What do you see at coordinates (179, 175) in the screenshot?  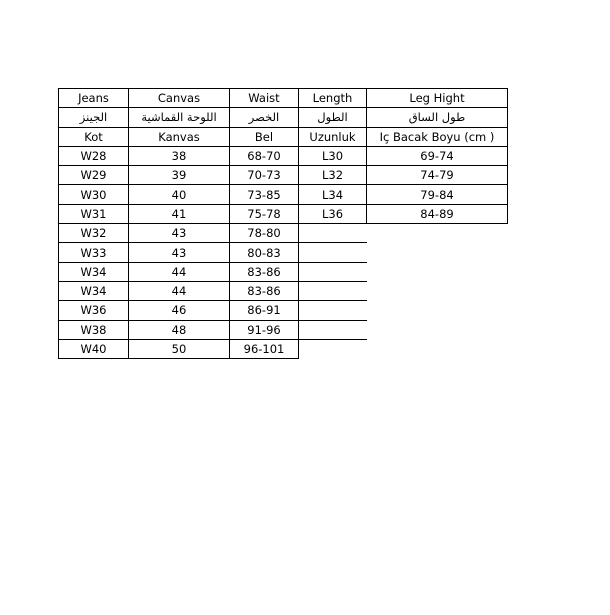 I see `canvas-cell: 39` at bounding box center [179, 175].